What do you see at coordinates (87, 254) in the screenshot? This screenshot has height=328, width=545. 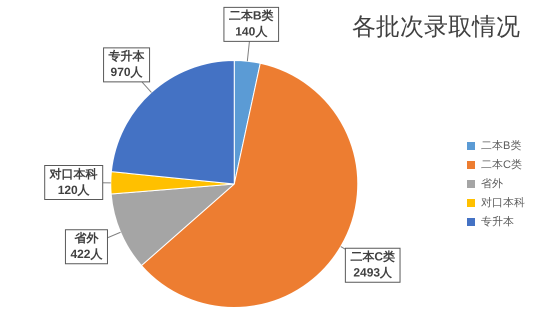 I see `data-label: 422人` at bounding box center [87, 254].